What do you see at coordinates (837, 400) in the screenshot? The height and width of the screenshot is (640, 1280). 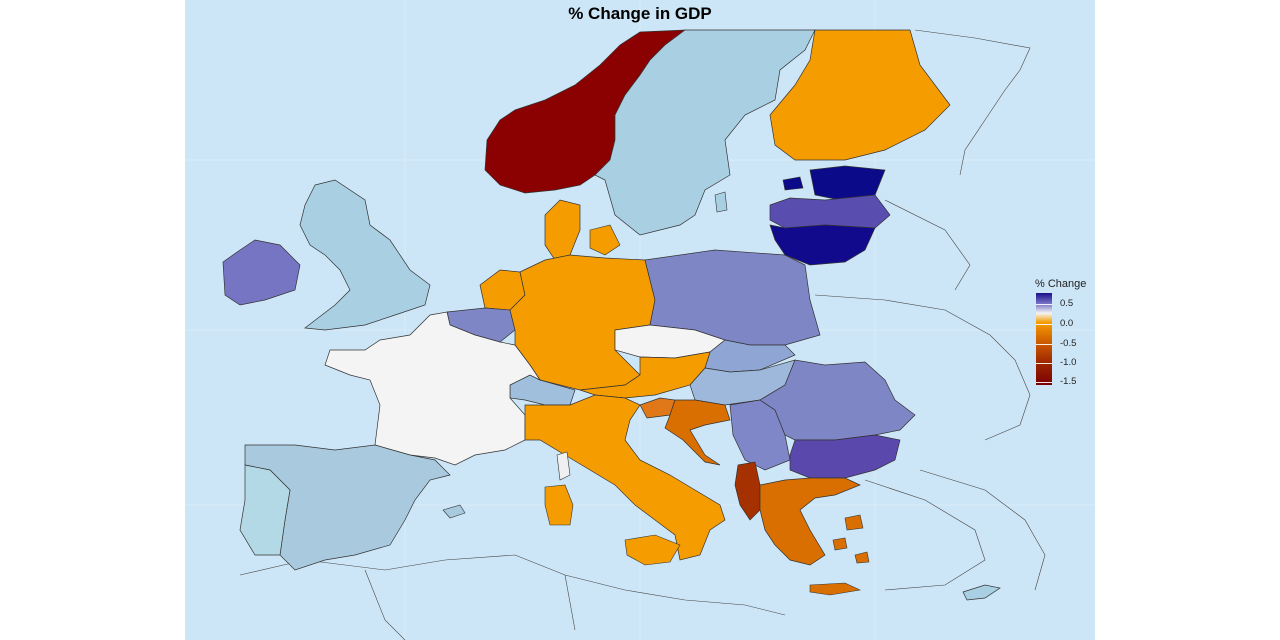 I see `region-romania` at bounding box center [837, 400].